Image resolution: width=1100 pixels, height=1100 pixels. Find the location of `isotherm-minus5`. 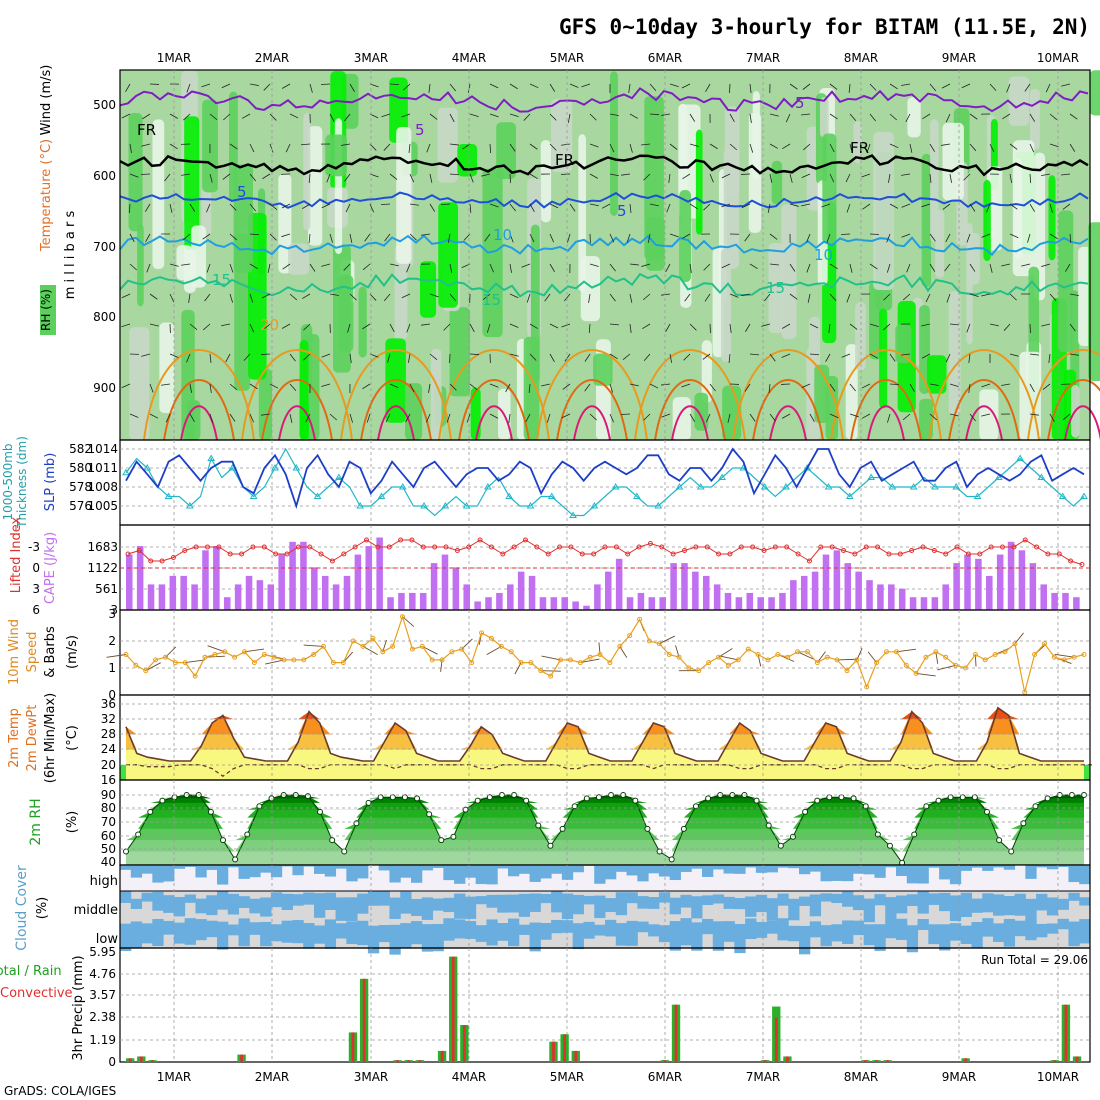

isotherm-minus5 is located at coordinates (604, 100).